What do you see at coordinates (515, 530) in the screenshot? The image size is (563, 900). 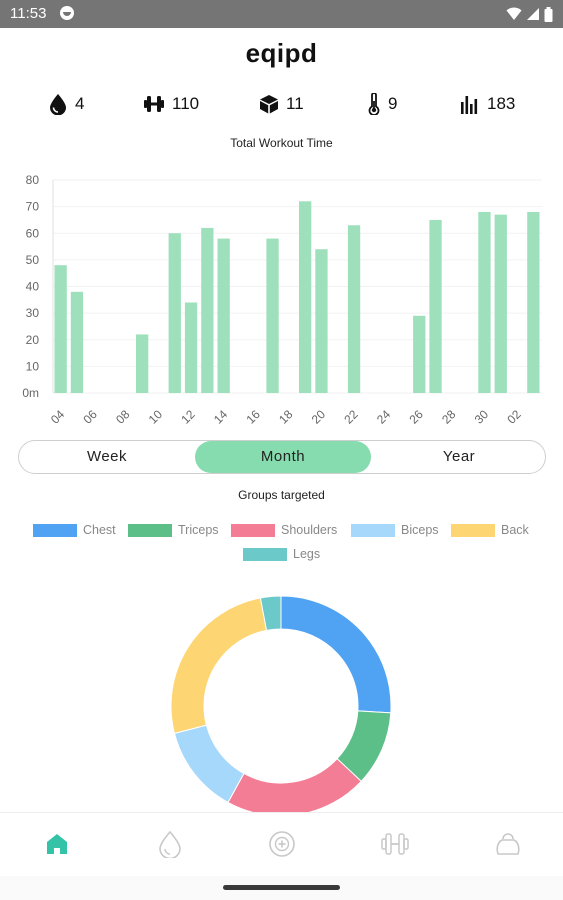 I see `legend-label: Back` at bounding box center [515, 530].